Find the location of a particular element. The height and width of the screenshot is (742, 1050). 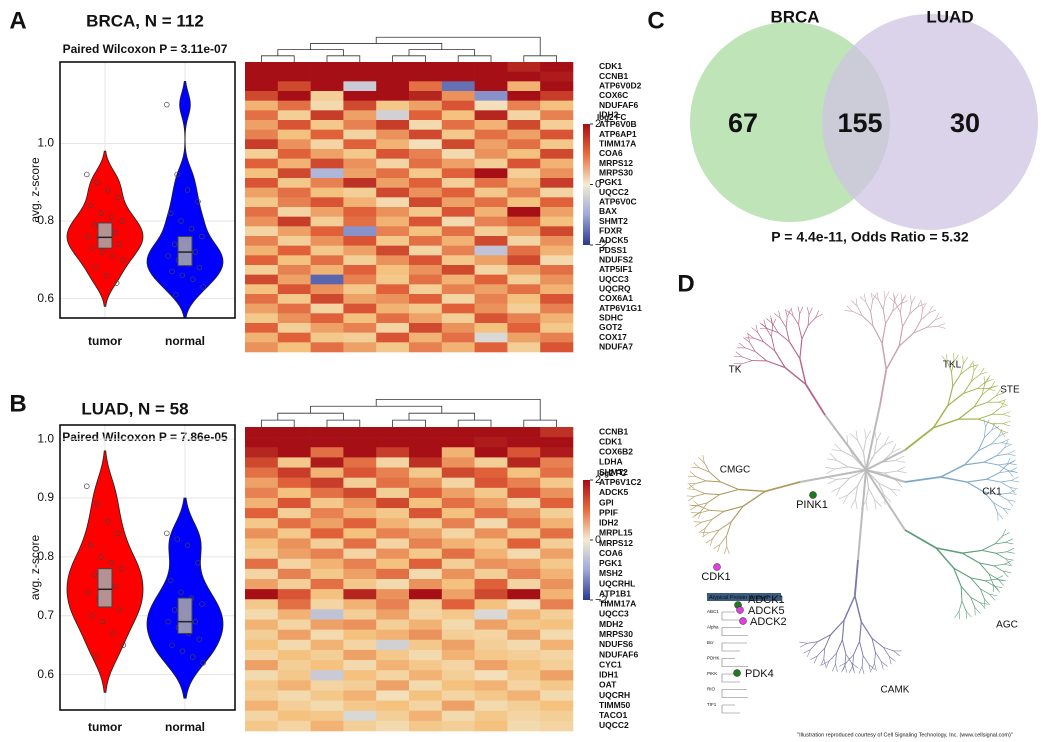

row-label: FDXR is located at coordinates (610, 230).